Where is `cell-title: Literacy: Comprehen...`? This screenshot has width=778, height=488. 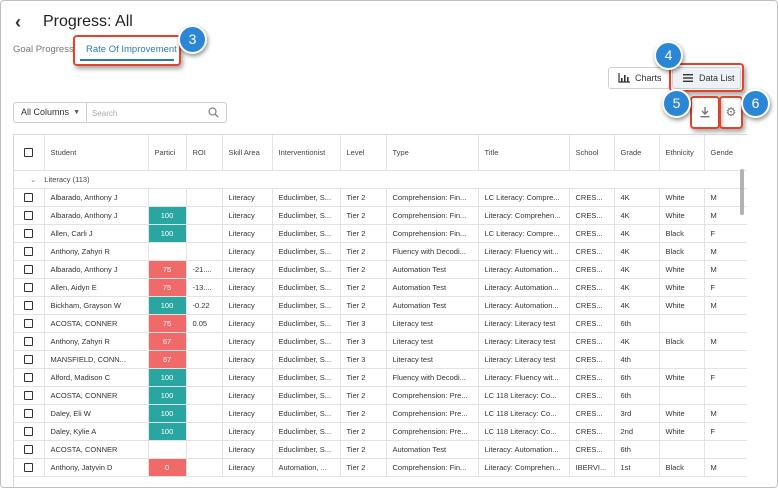 cell-title: Literacy: Comprehen... is located at coordinates (524, 215).